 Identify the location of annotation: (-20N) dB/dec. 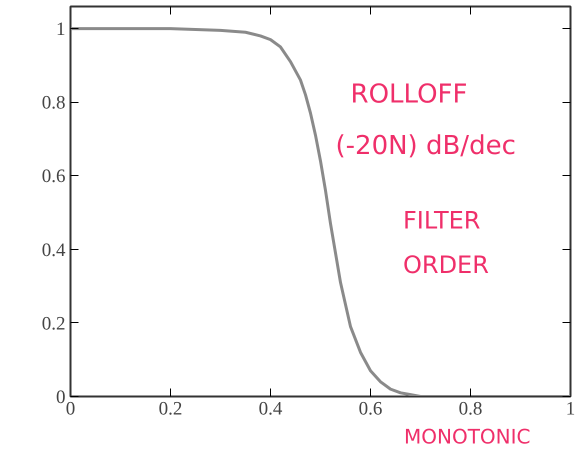
(426, 146).